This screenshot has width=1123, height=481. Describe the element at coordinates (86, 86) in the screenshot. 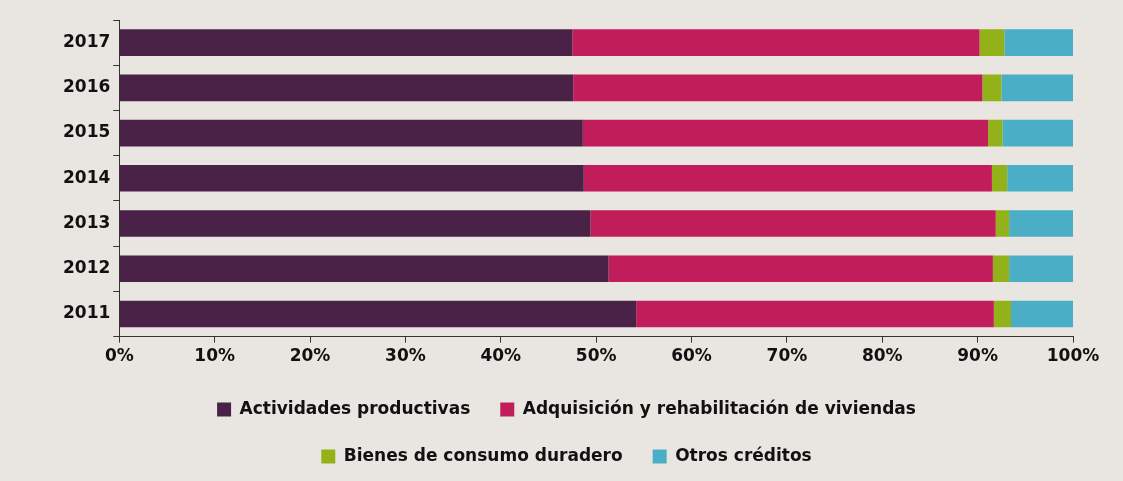

I see `y-tick-label: 2016` at that location.